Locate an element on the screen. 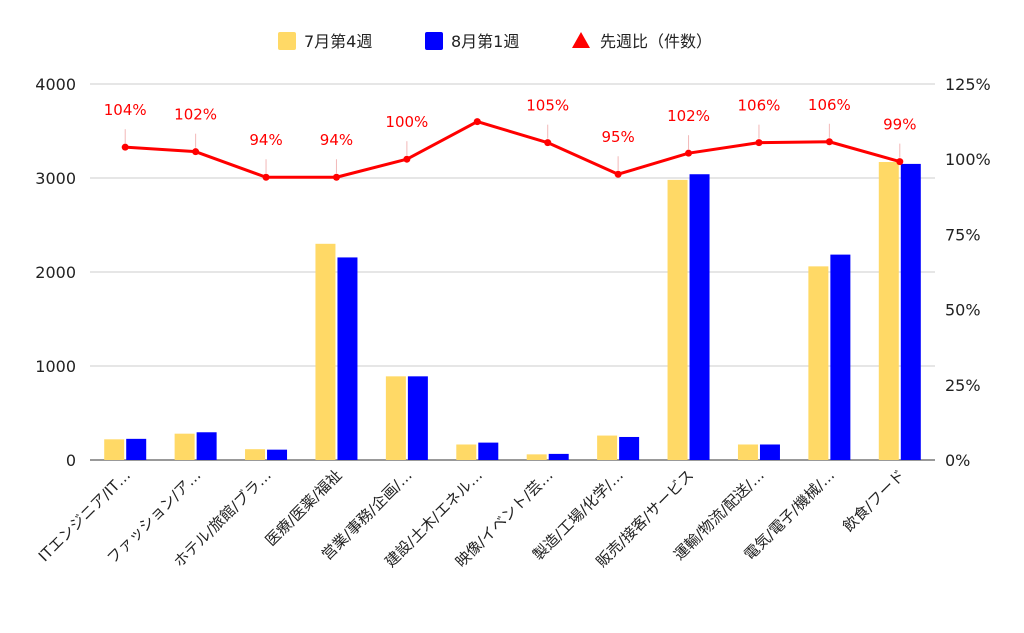 The image size is (1024, 633). y-axis-left: 0 1000 2000 3000 4000 is located at coordinates (55, 272).